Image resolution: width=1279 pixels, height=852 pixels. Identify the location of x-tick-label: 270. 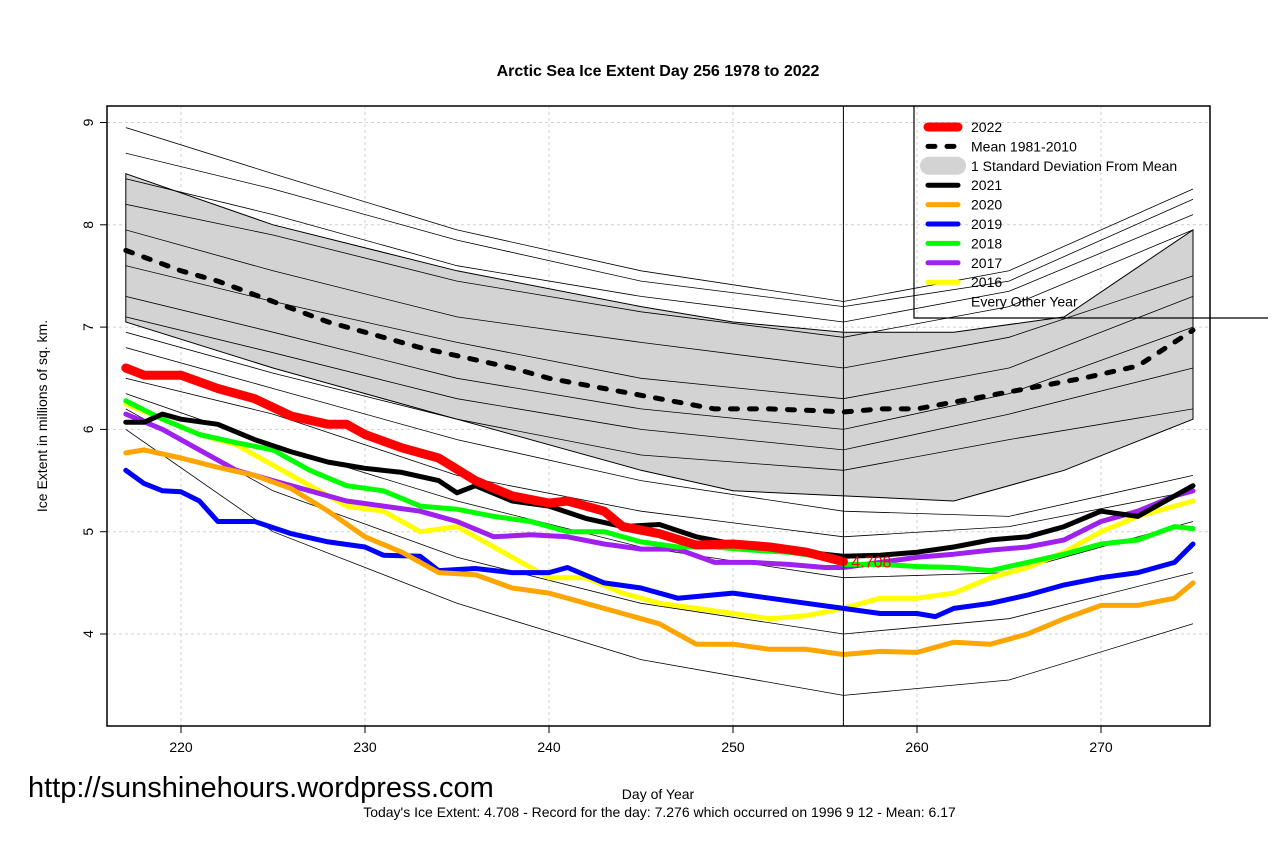
(1101, 747).